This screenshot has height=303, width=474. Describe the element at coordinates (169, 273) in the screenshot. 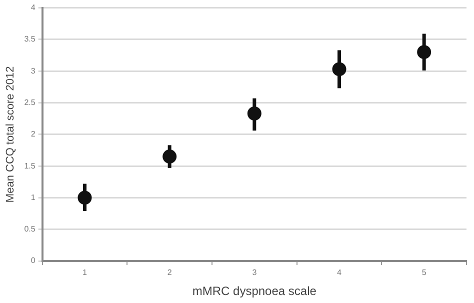

I see `x-tick-label: 2` at that location.